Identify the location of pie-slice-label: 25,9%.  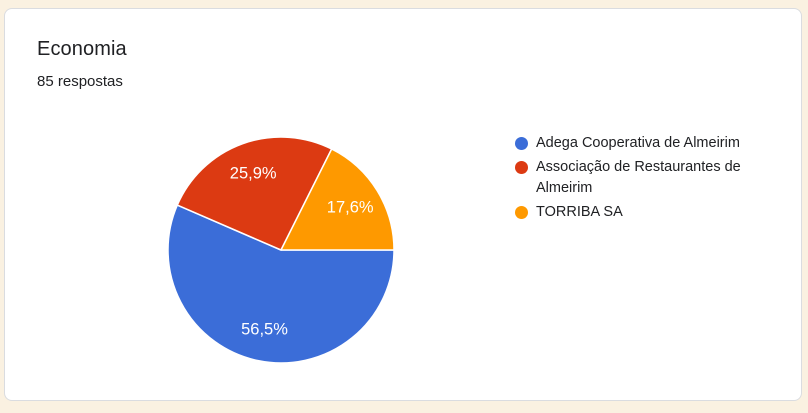
(253, 174).